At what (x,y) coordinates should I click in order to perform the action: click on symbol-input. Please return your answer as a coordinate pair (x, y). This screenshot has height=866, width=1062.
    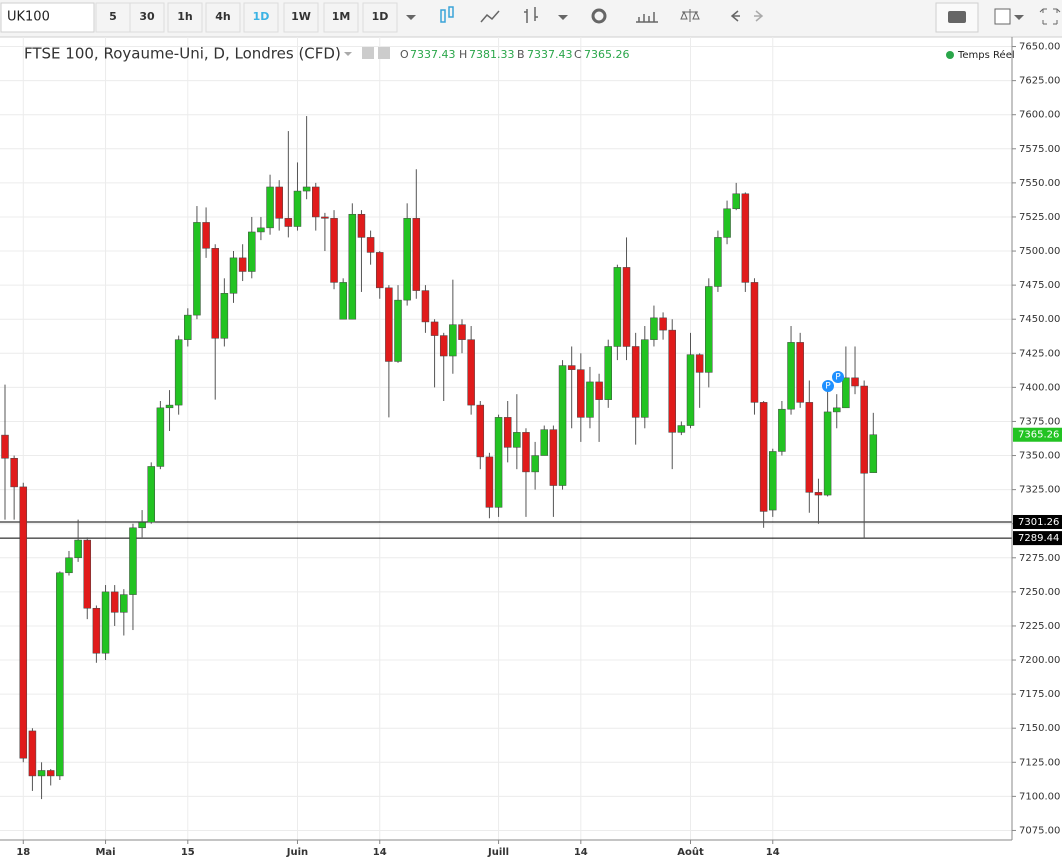
    Looking at the image, I should click on (47, 17).